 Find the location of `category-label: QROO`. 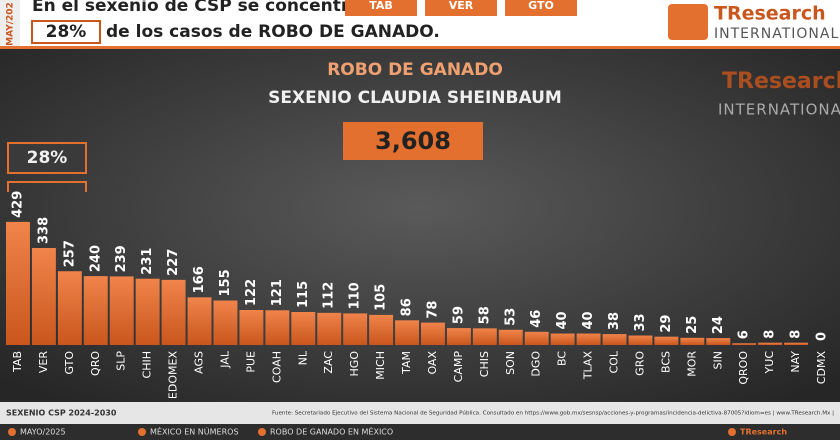

category-label: QROO is located at coordinates (743, 368).